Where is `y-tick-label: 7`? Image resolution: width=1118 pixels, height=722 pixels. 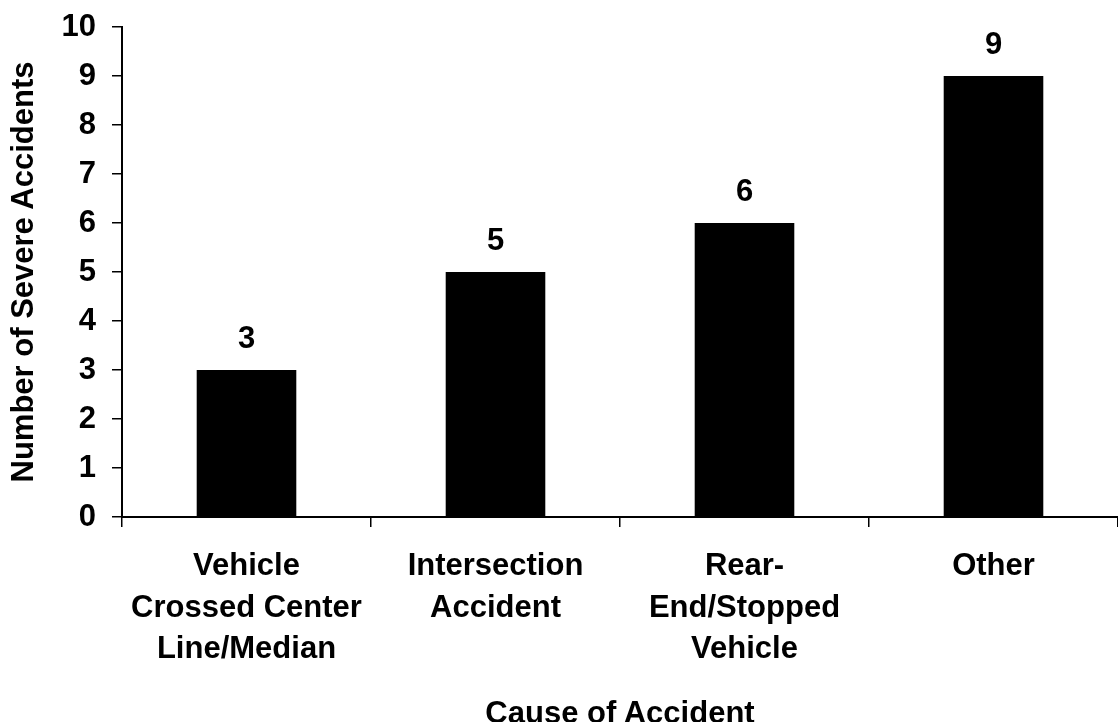
y-tick-label: 7 is located at coordinates (87, 172).